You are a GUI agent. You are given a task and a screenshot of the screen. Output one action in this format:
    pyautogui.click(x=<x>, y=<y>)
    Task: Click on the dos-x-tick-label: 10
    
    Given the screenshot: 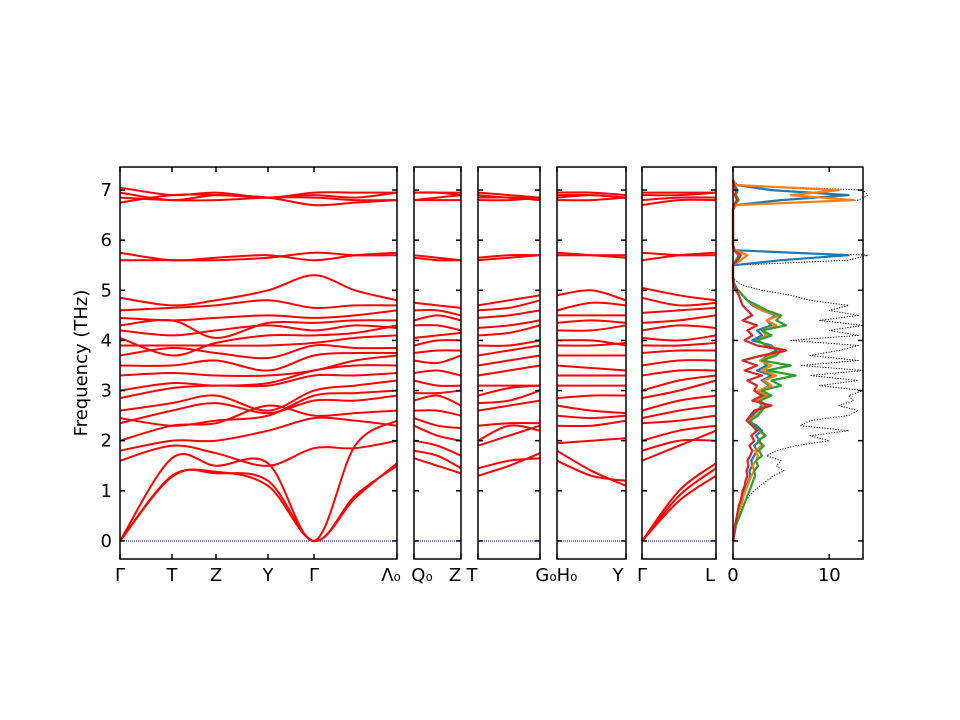 What is the action you would take?
    pyautogui.click(x=829, y=575)
    